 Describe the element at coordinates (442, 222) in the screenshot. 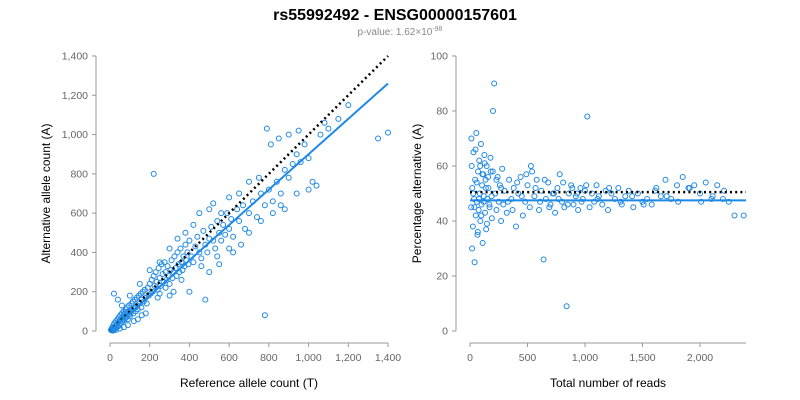

I see `y-tick-label: 40` at that location.